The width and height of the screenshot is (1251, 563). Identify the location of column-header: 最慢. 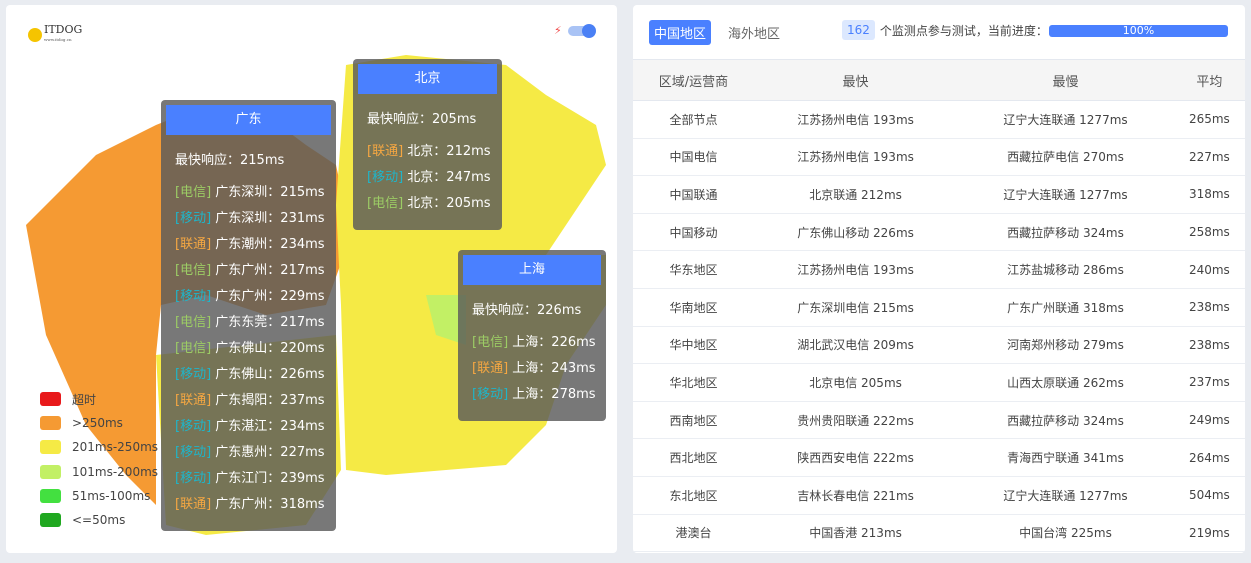
(1065, 80).